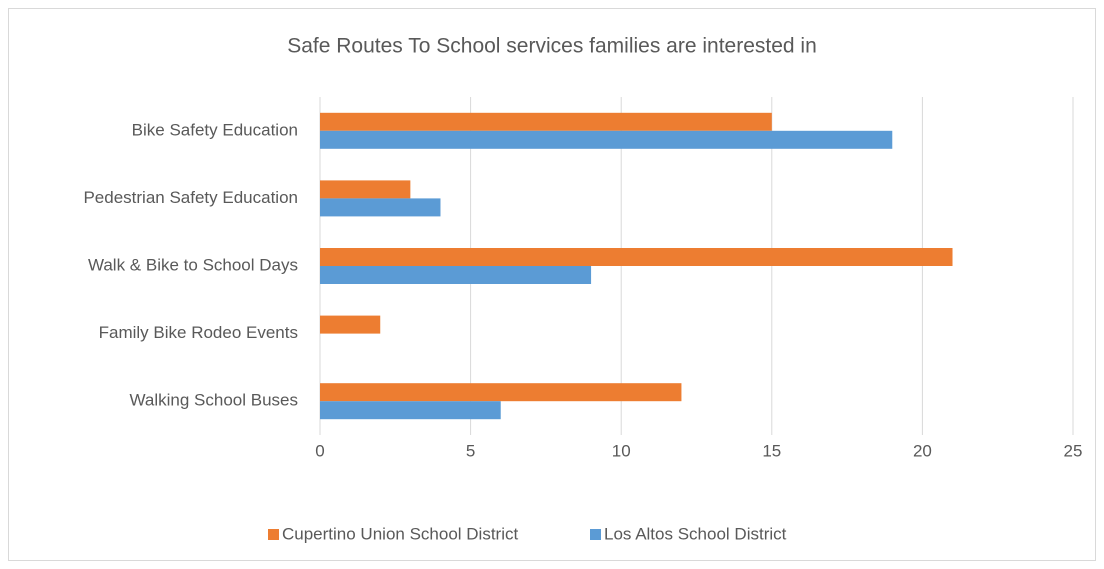  What do you see at coordinates (190, 197) in the screenshot?
I see `y-tick-label: Pedestrian Safety Education` at bounding box center [190, 197].